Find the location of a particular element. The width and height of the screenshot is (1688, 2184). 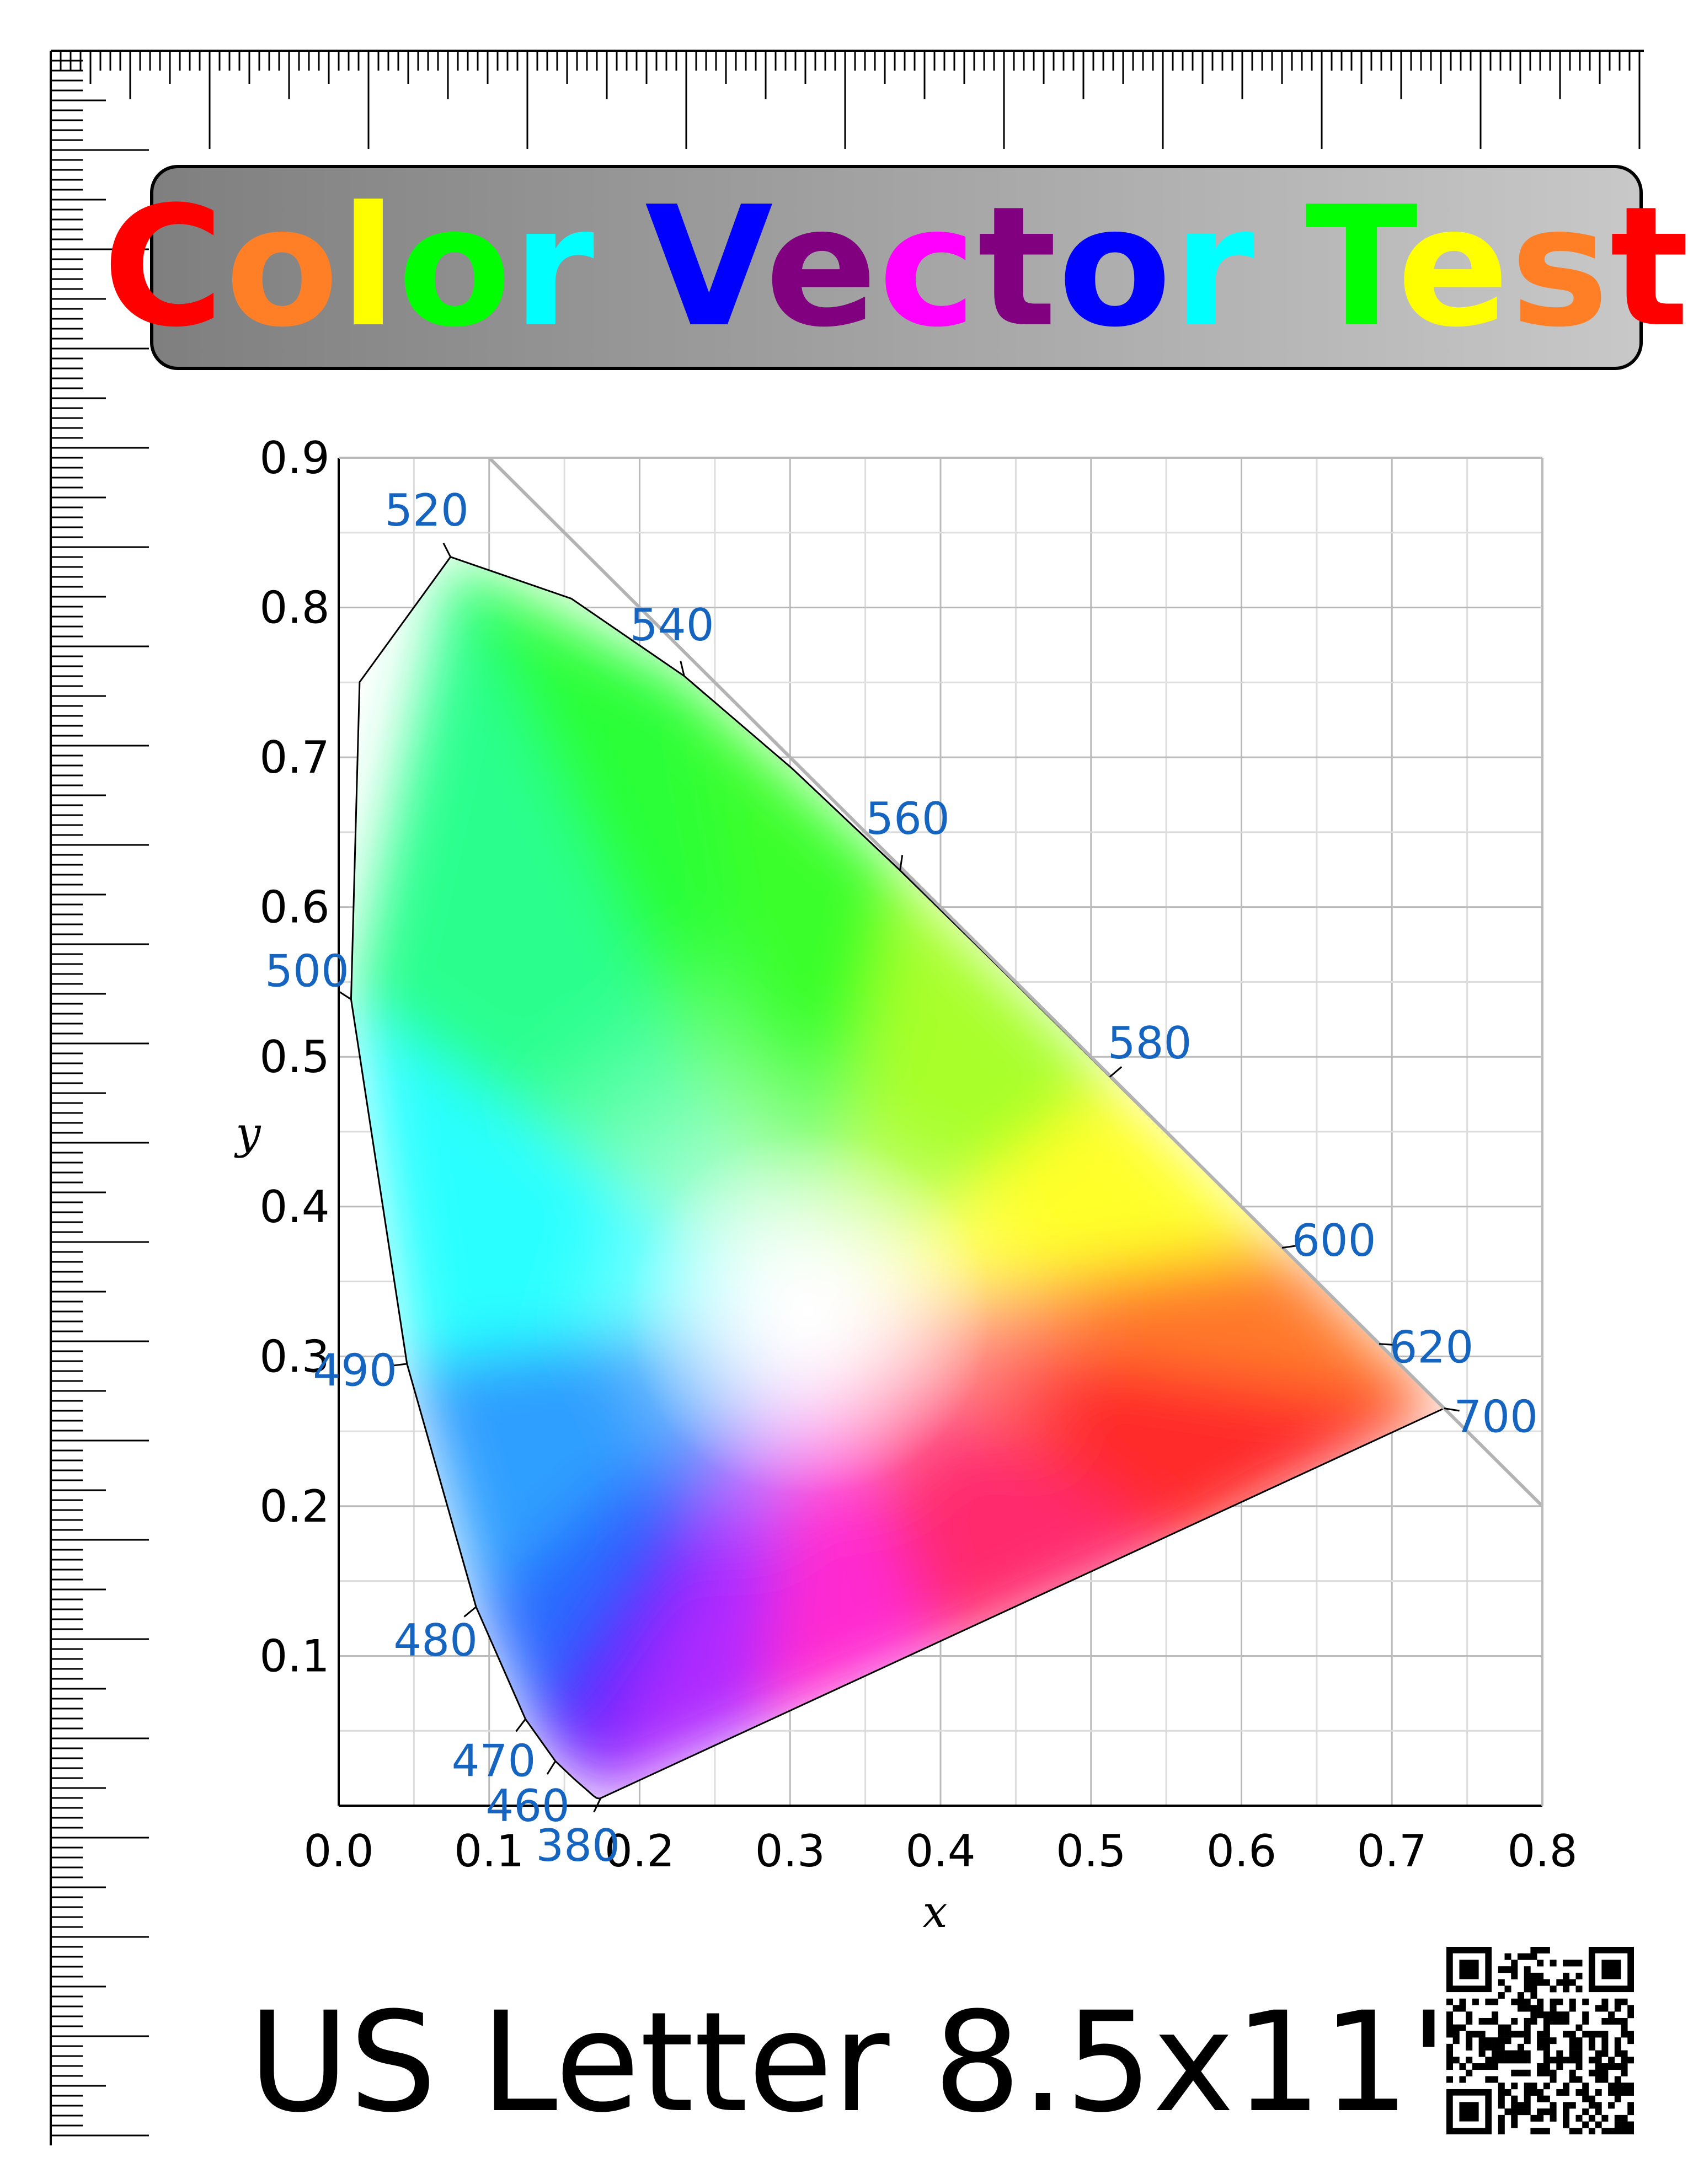

wavelength-label: 460 is located at coordinates (527, 1806).